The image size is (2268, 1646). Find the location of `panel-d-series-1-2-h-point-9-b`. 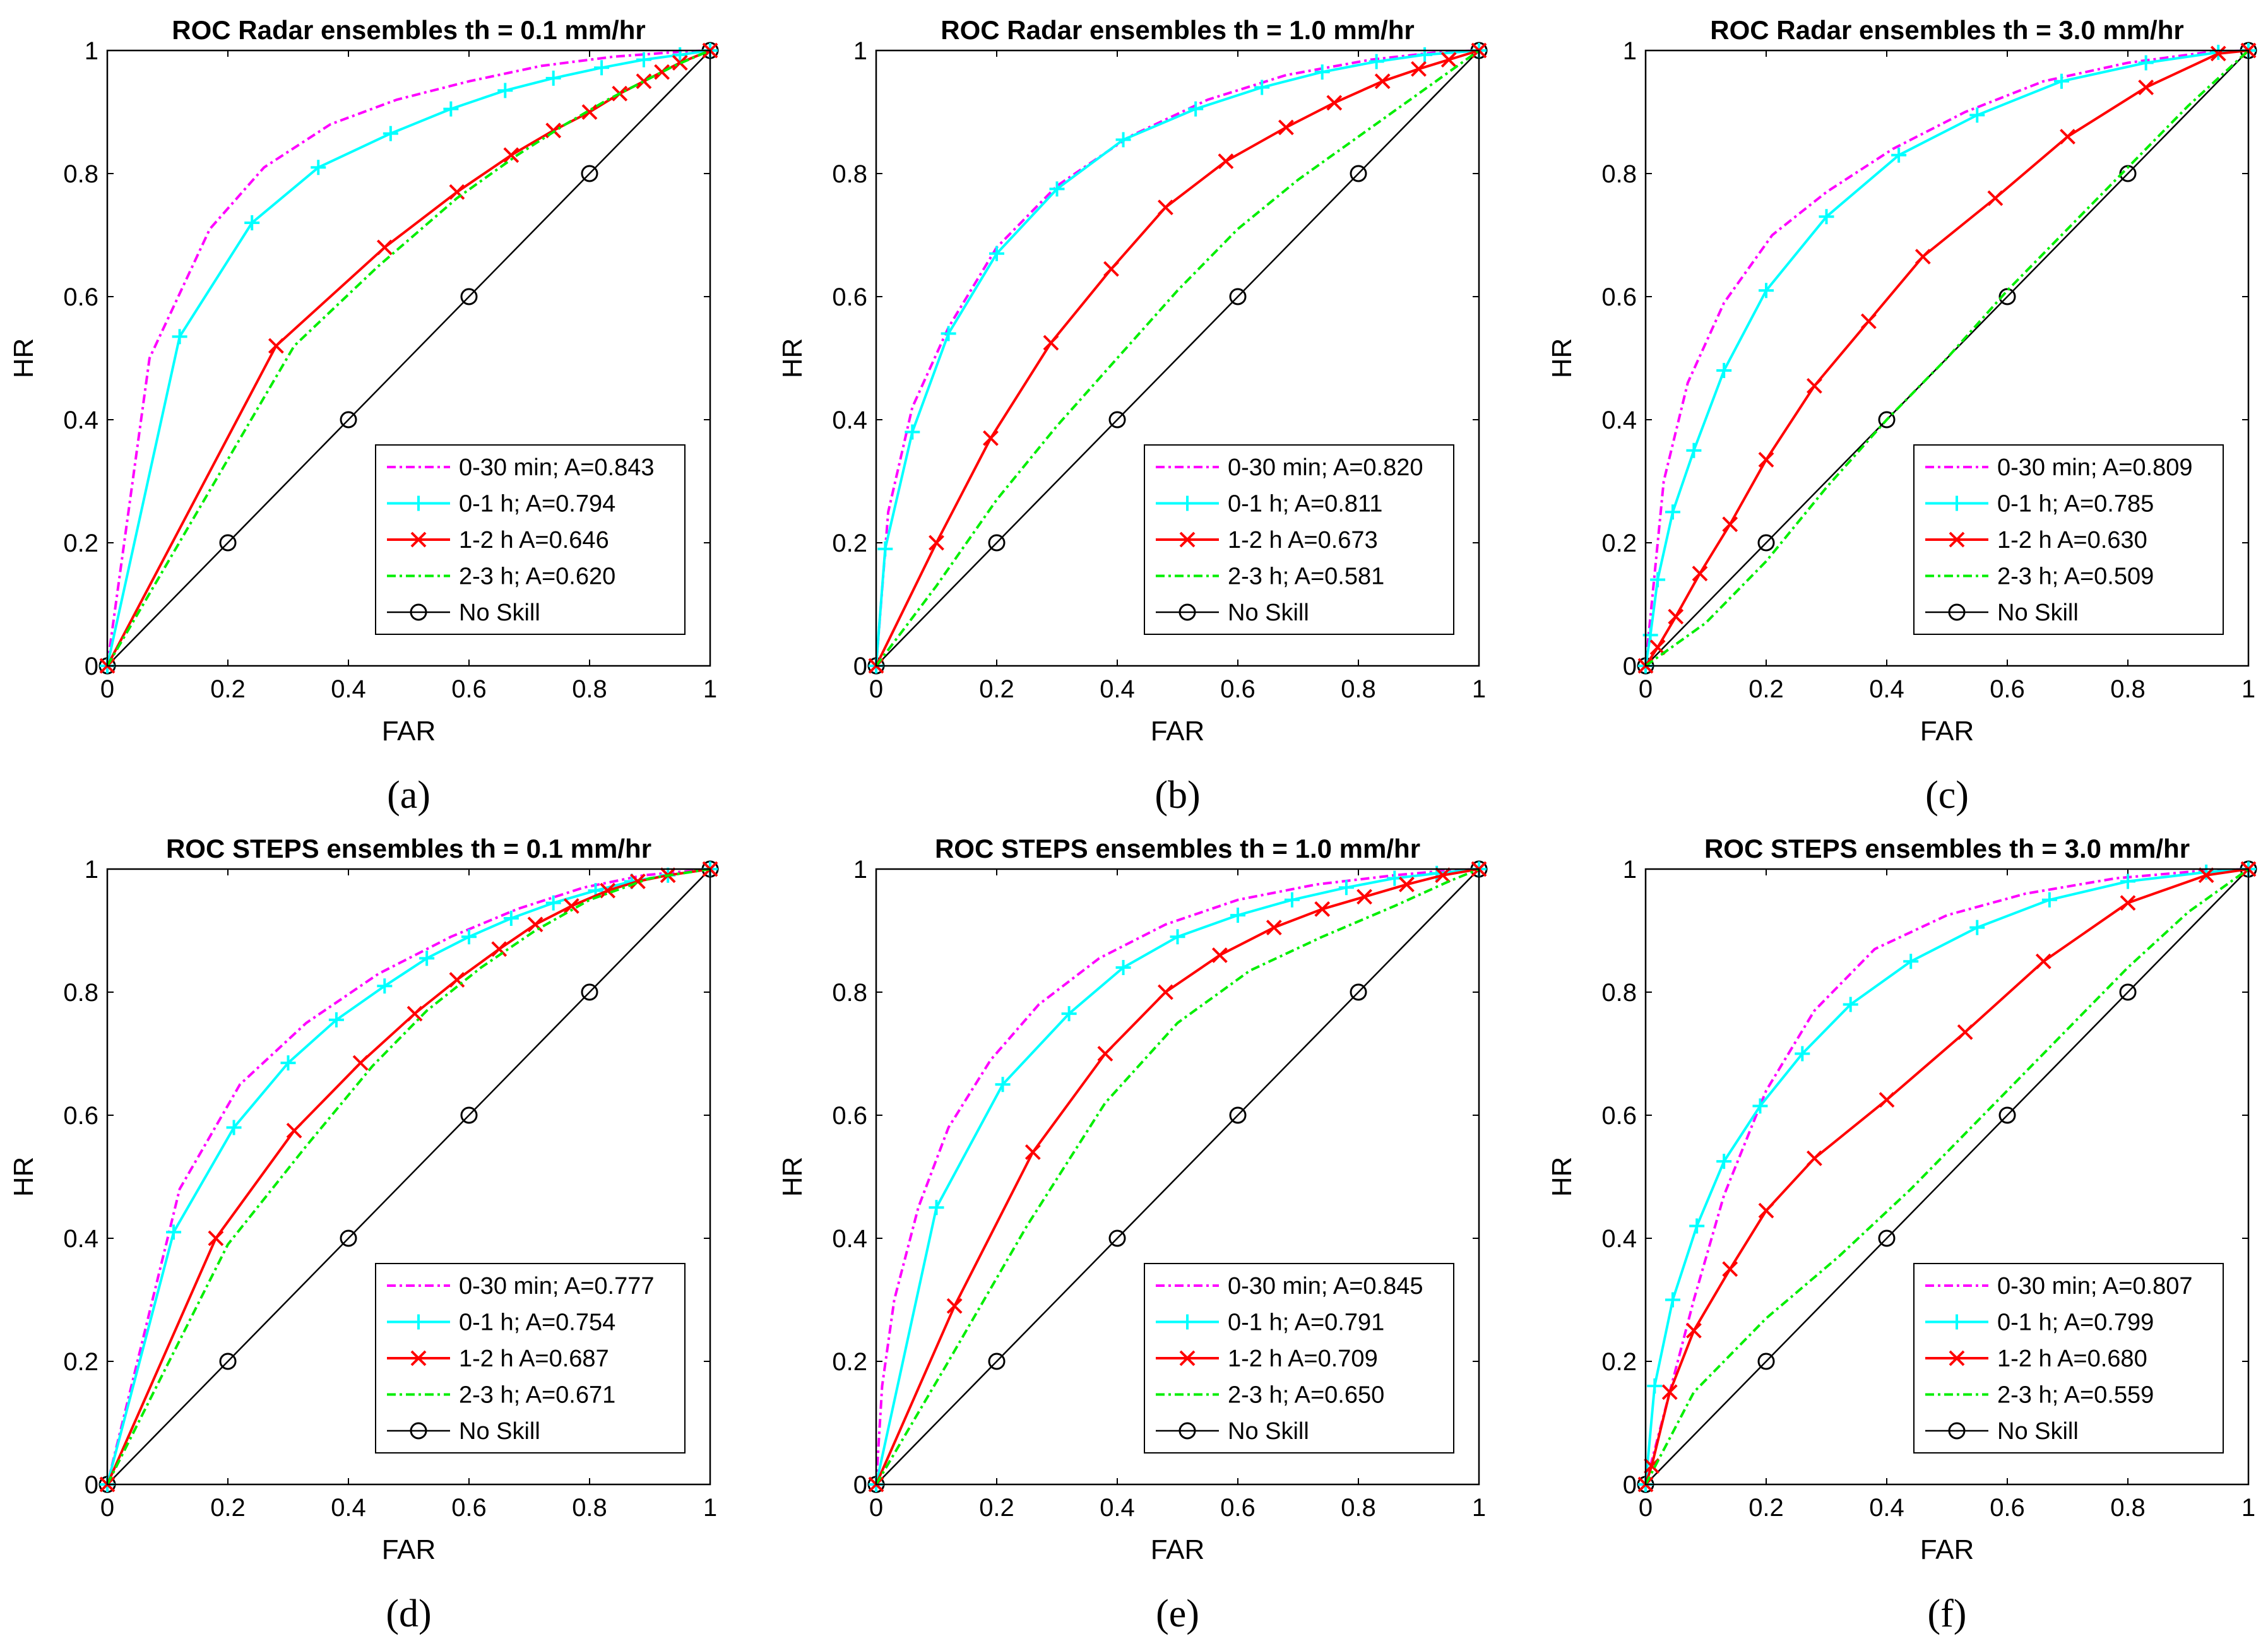

panel-d-series-1-2-h-point-9-b is located at coordinates (608, 890).